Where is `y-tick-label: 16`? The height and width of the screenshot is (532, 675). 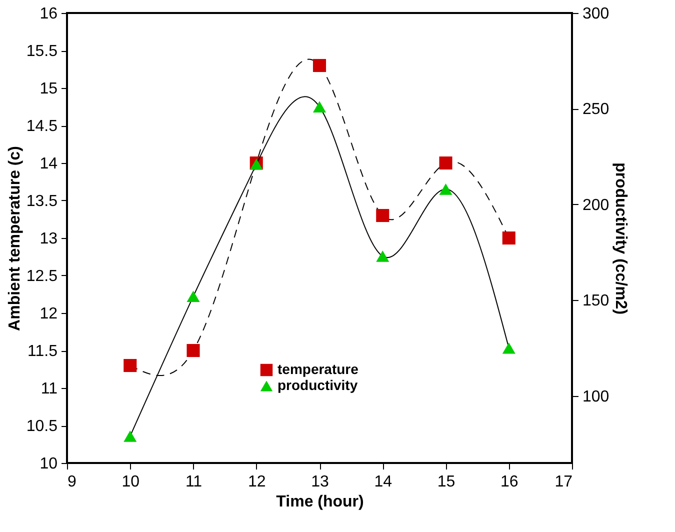
y-tick-label: 16 is located at coordinates (49, 14).